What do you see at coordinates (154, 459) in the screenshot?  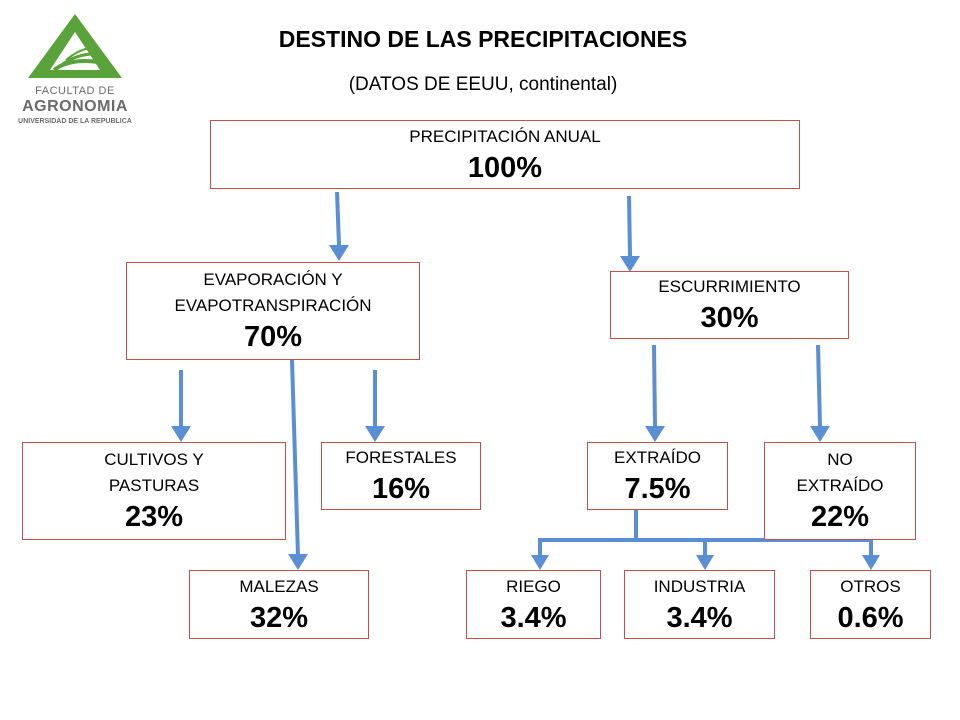 I see `node-label: CULTIVOS Y` at bounding box center [154, 459].